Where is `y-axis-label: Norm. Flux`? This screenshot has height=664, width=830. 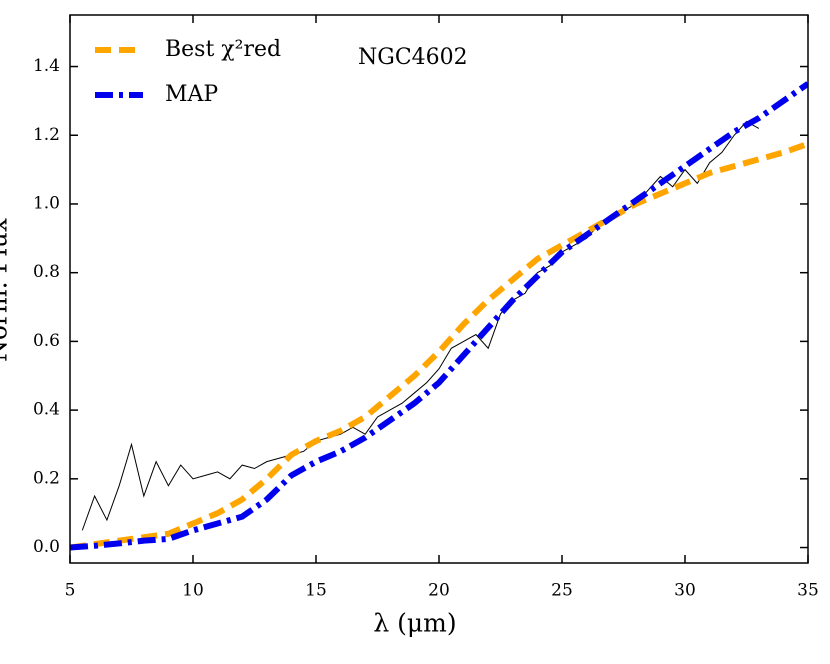
y-axis-label: Norm. Flux is located at coordinates (6, 290).